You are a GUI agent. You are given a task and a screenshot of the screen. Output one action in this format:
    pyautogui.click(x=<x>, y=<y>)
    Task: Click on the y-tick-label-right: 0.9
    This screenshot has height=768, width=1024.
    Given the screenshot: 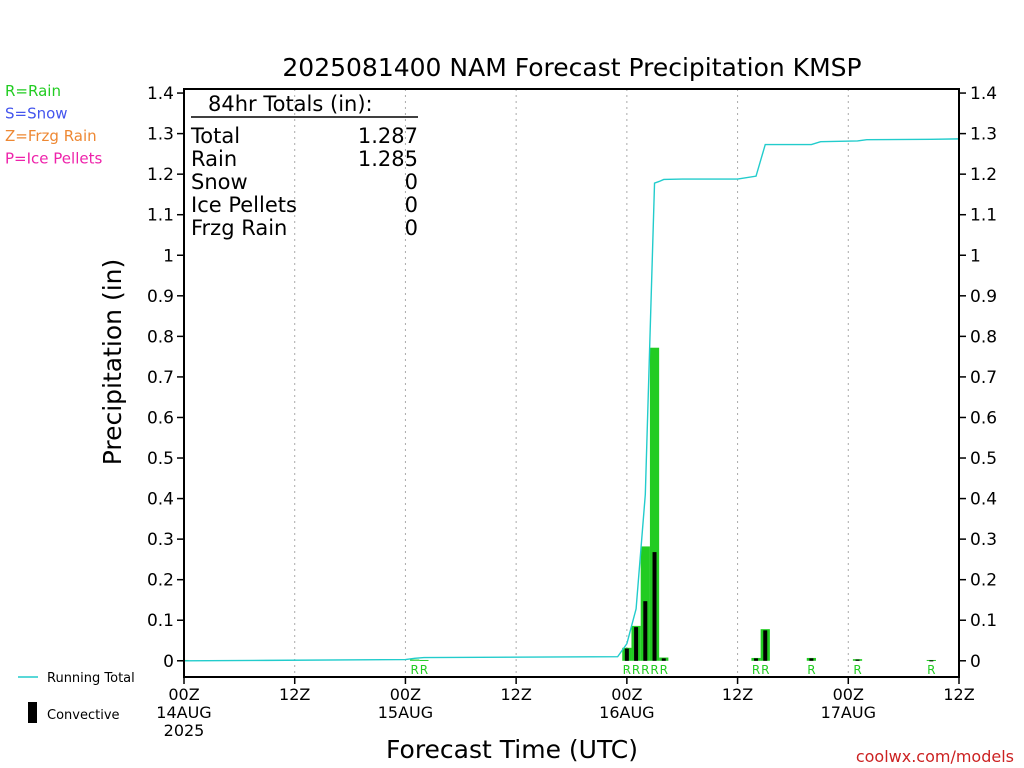 What is the action you would take?
    pyautogui.click(x=983, y=297)
    